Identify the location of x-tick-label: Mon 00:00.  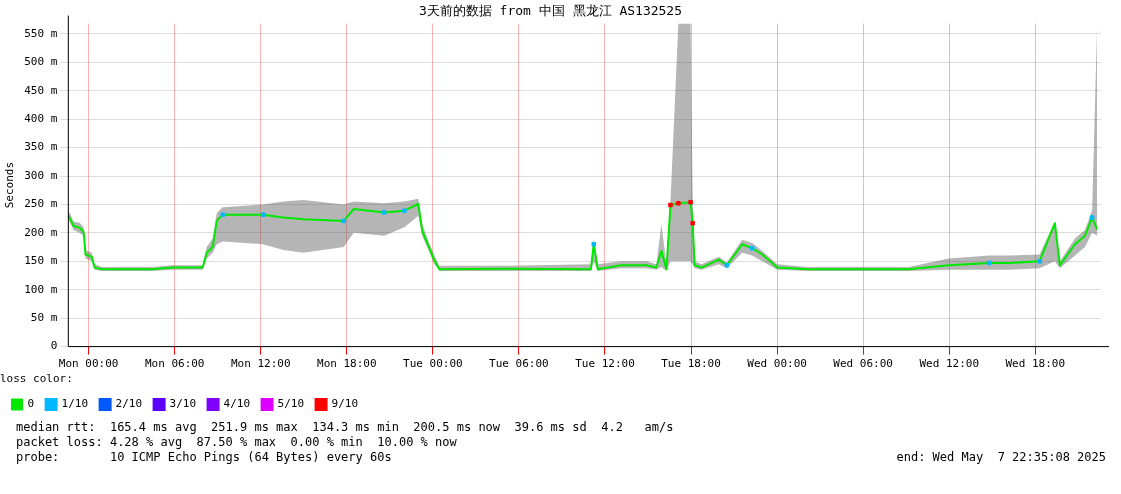
(88, 364).